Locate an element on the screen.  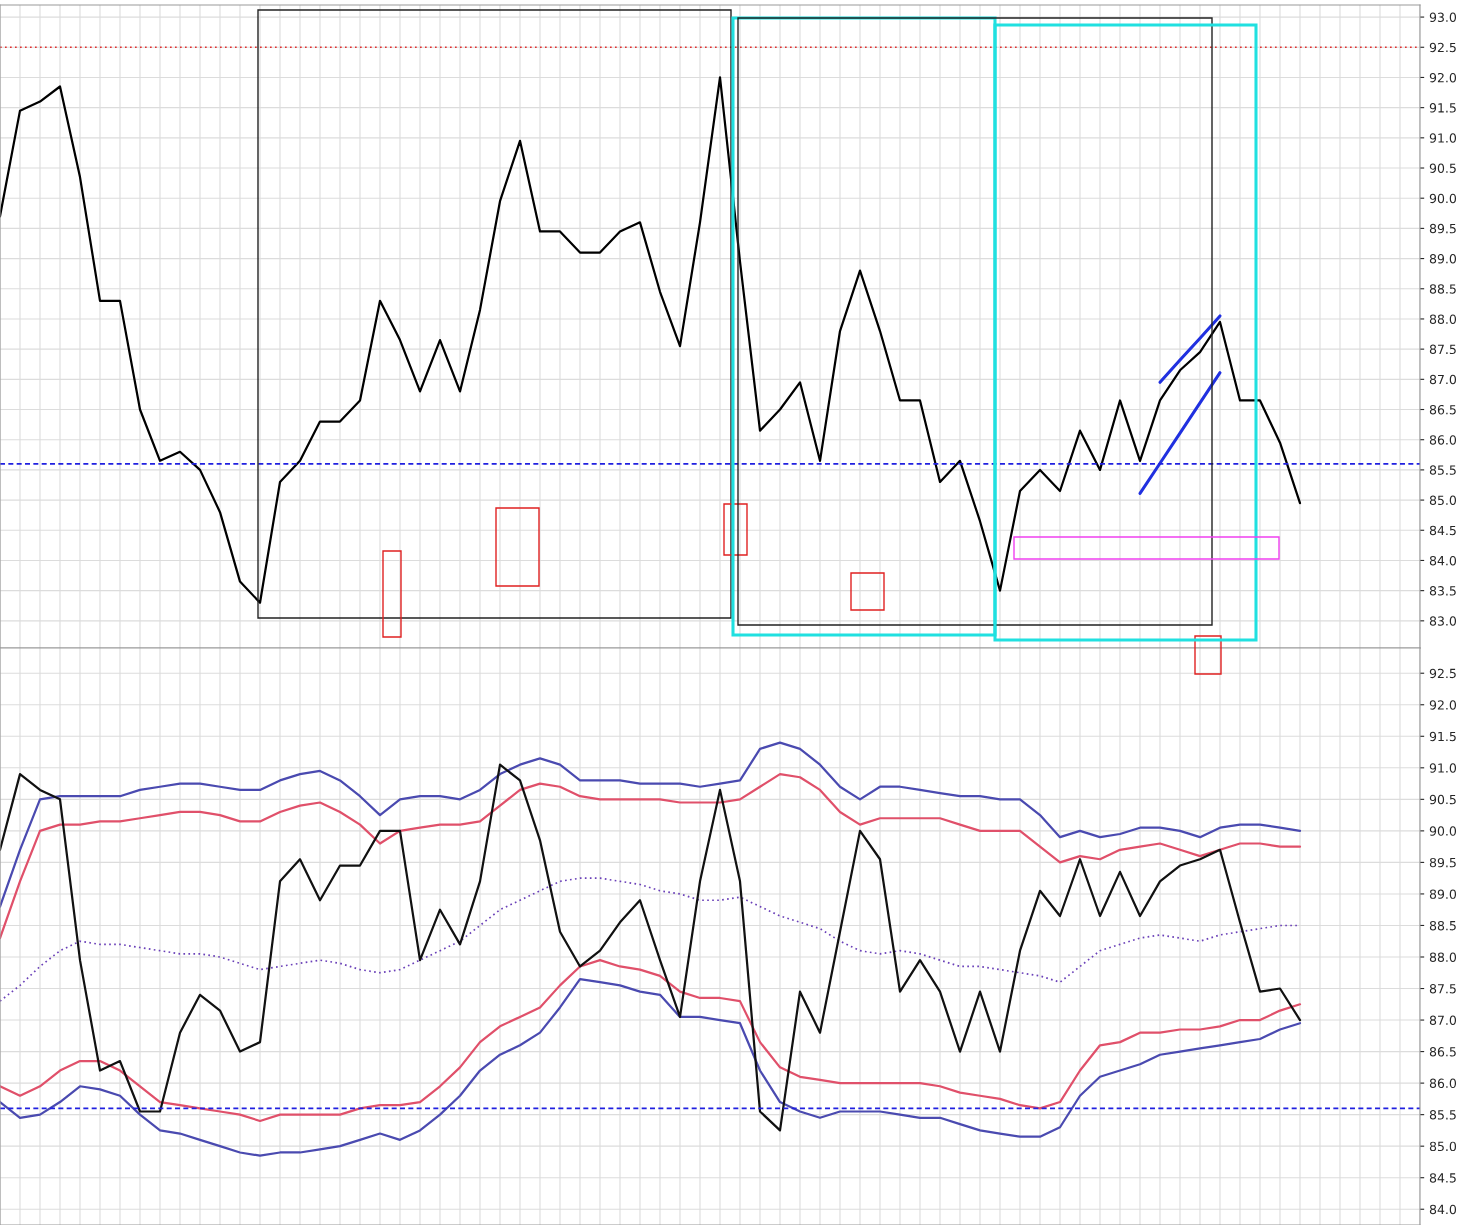
y-tick-label: 93.0 is located at coordinates (1443, 17).